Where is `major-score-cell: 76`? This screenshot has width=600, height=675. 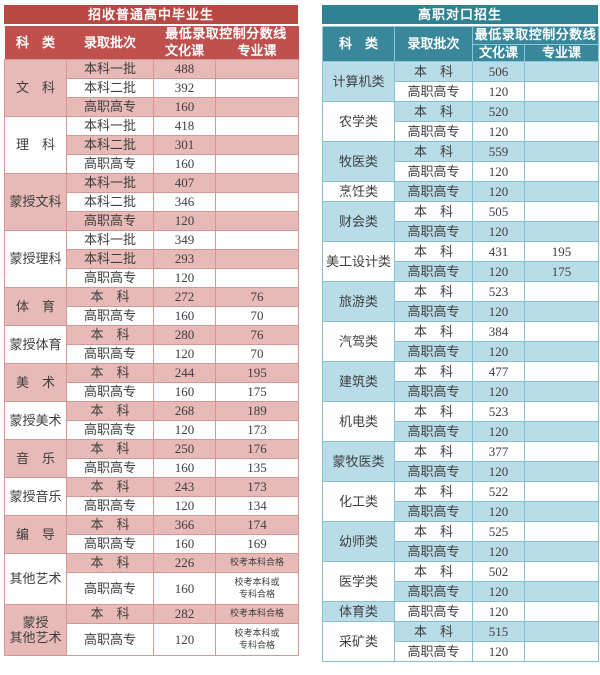
major-score-cell: 76 is located at coordinates (257, 297).